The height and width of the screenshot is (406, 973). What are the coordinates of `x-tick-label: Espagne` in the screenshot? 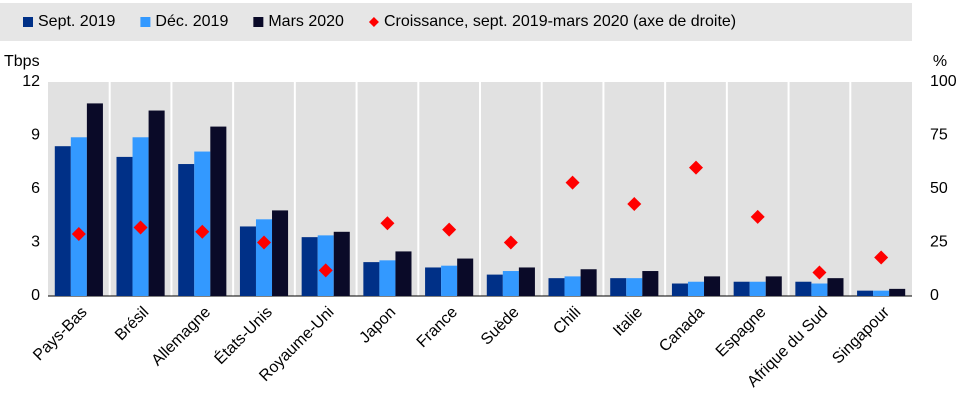 It's located at (741, 332).